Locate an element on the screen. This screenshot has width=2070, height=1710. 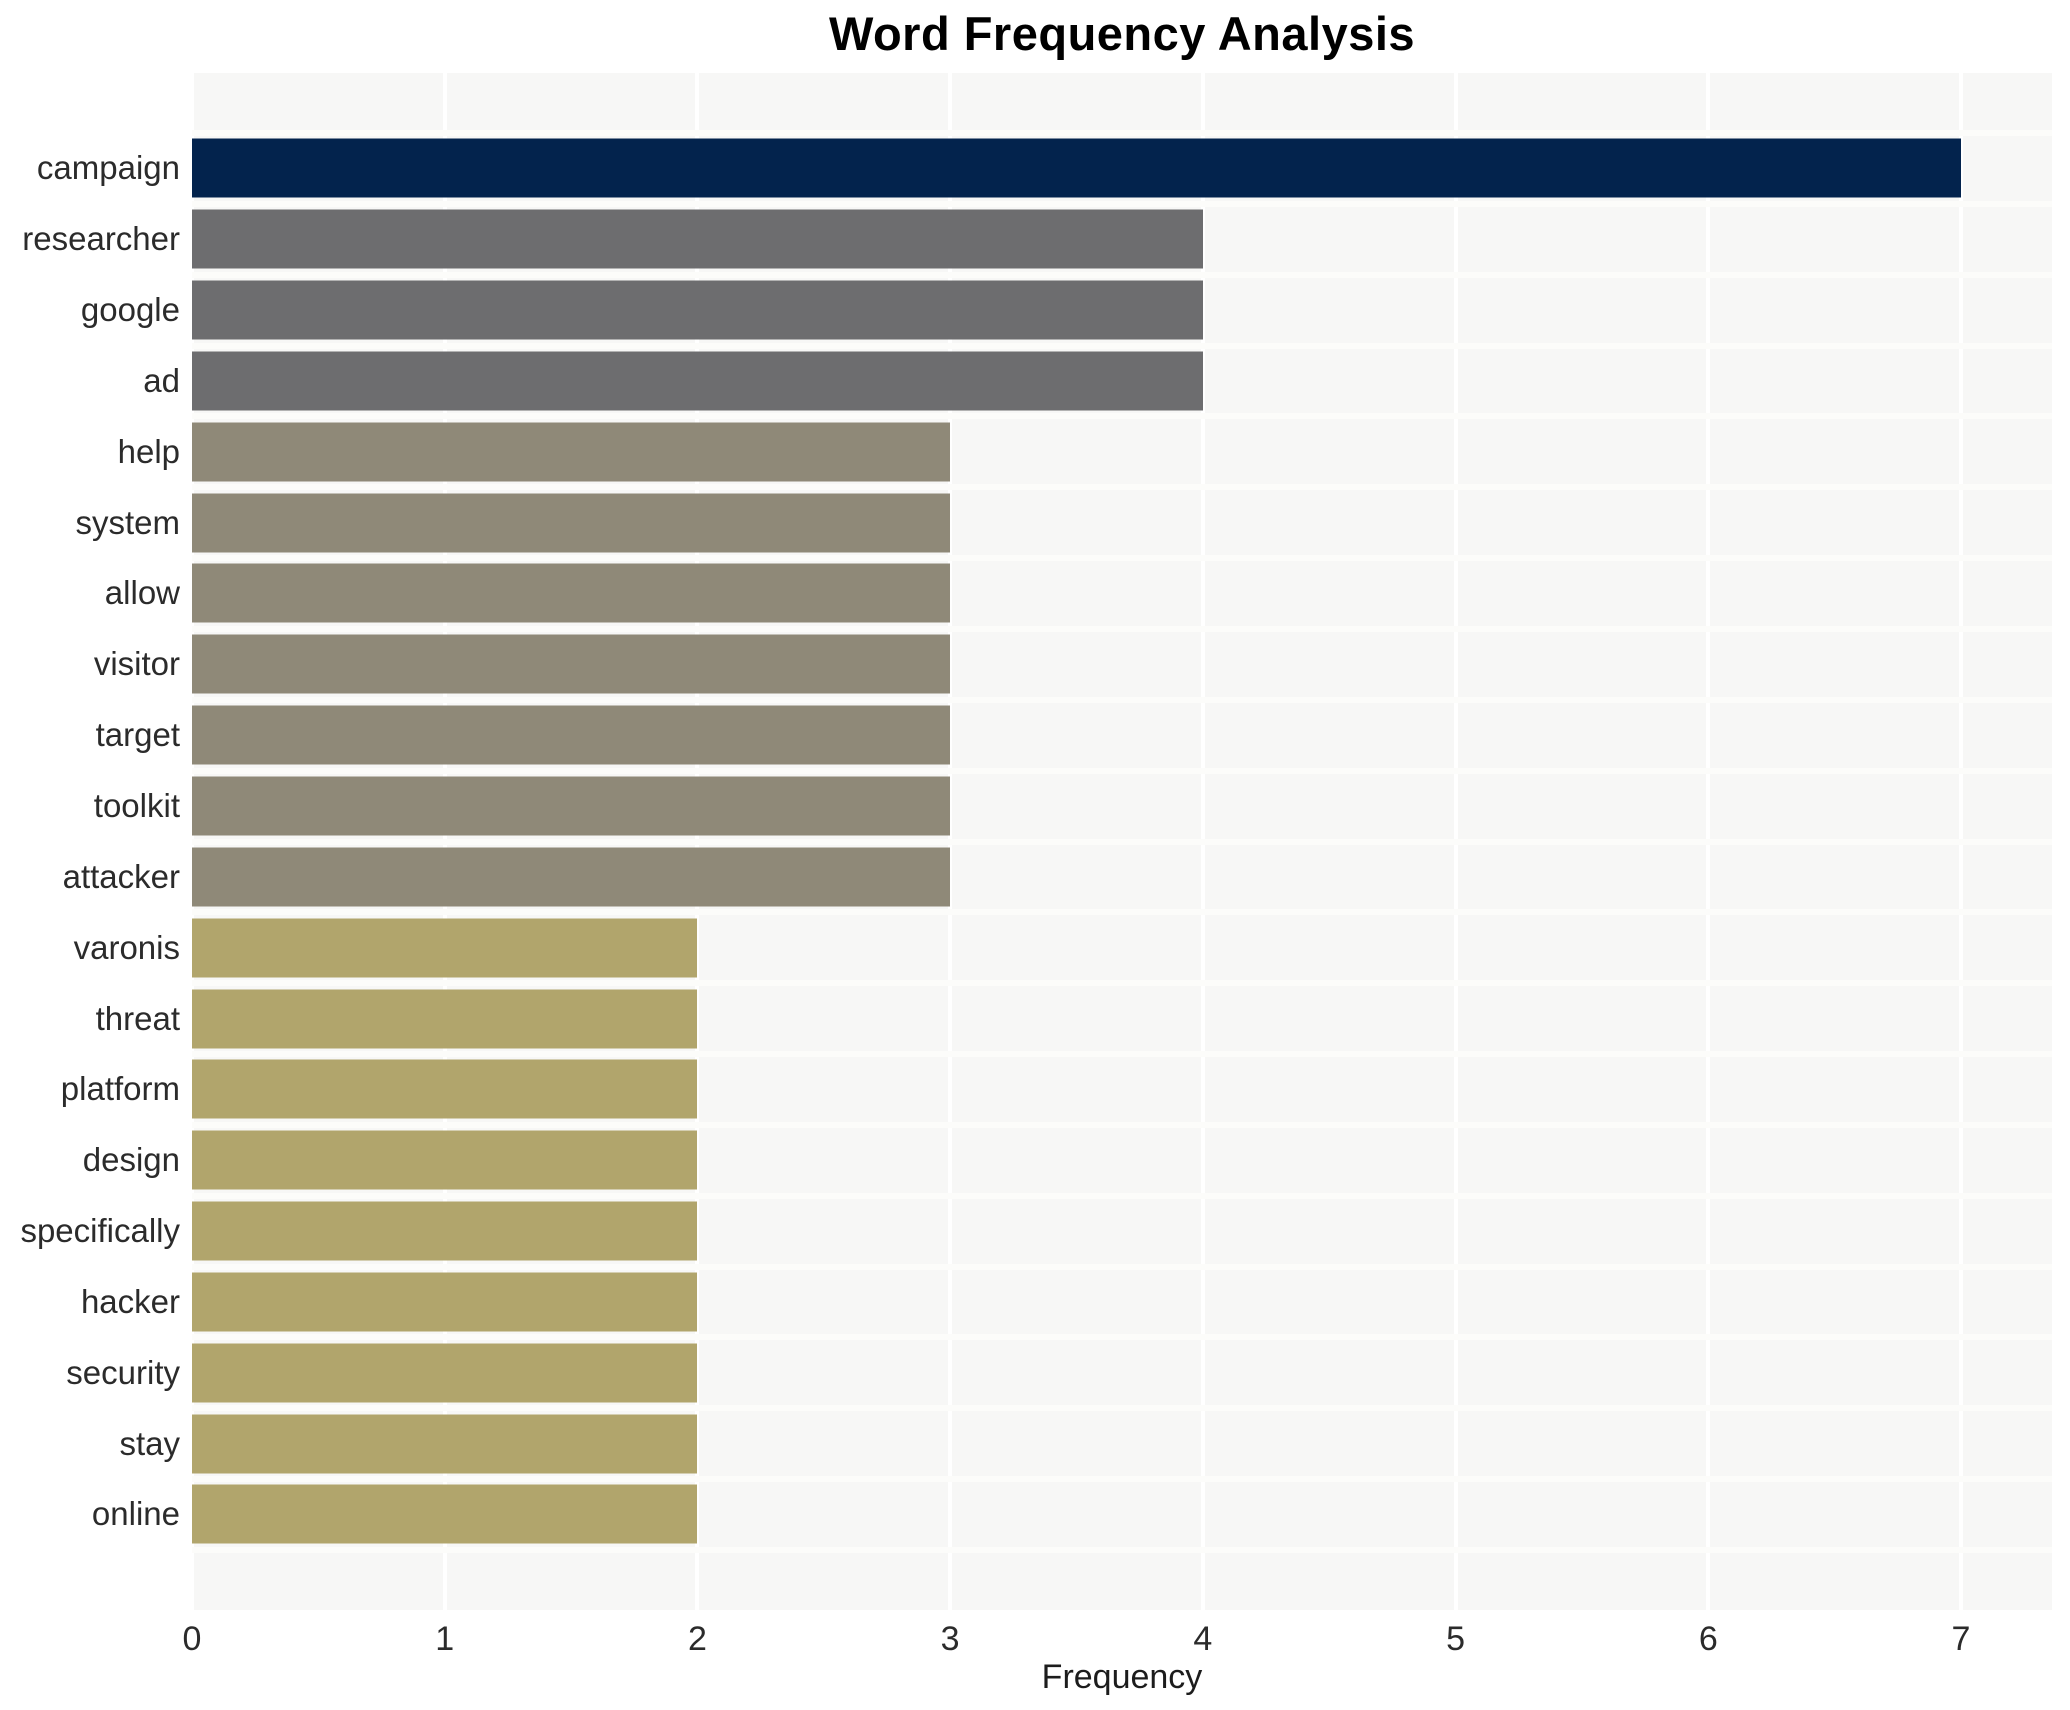
chart-row-google: google is located at coordinates (1066, 310).